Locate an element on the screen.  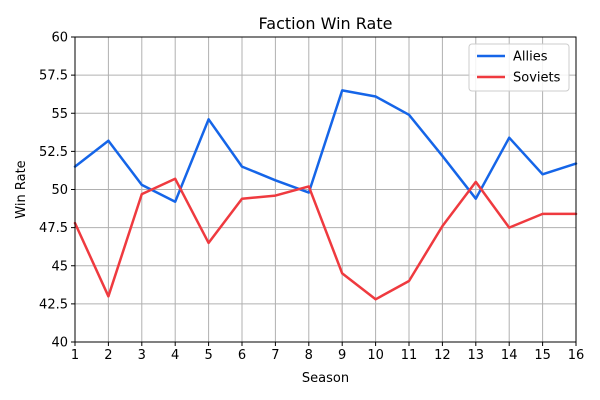
x-tick-label: 13 is located at coordinates (476, 355).